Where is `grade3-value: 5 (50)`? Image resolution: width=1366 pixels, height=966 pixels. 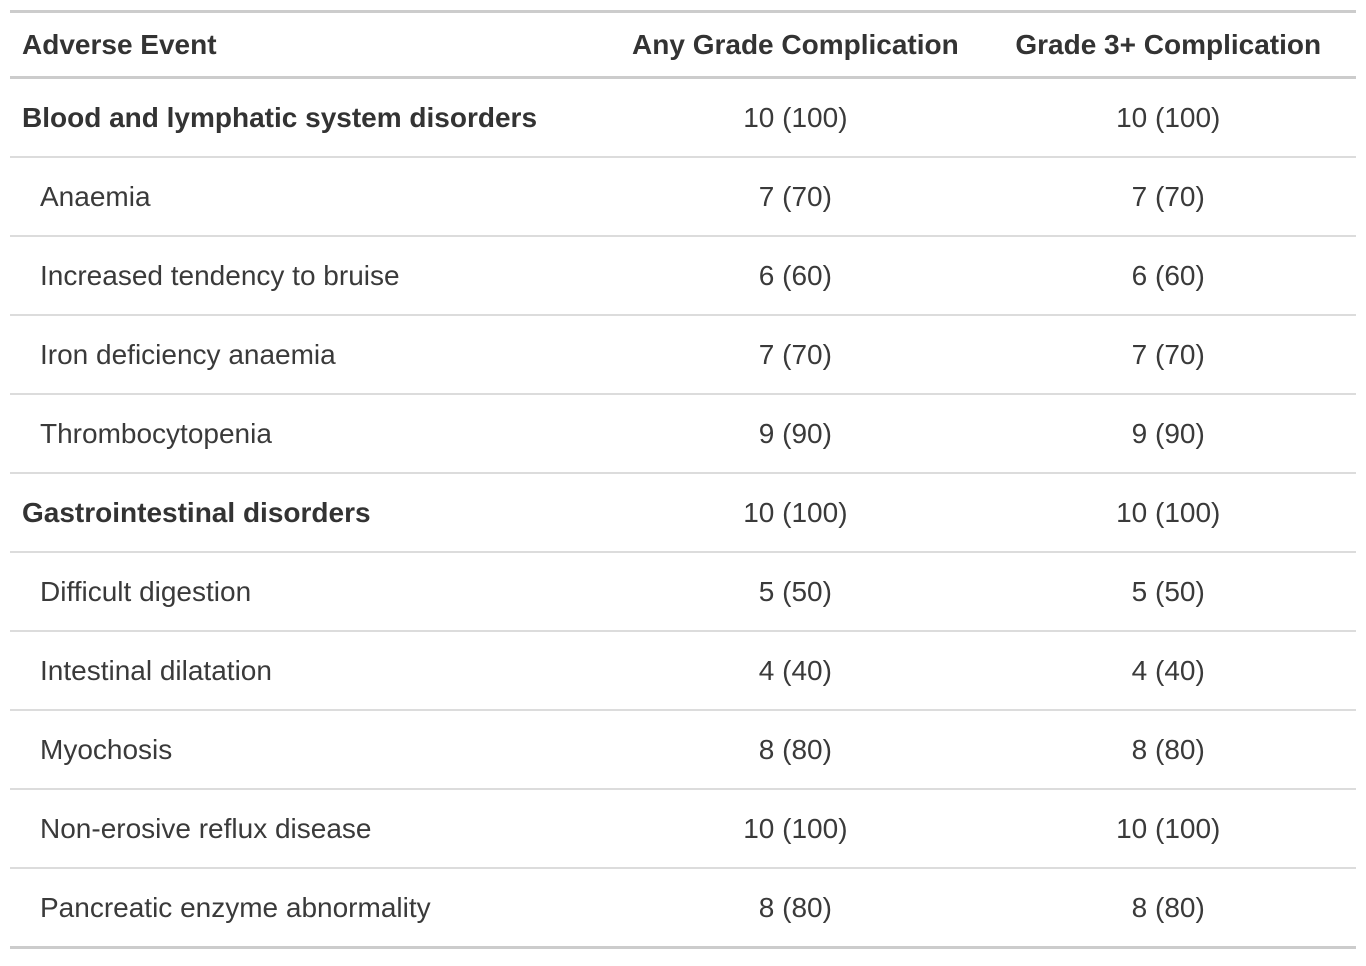 grade3-value: 5 (50) is located at coordinates (1168, 591).